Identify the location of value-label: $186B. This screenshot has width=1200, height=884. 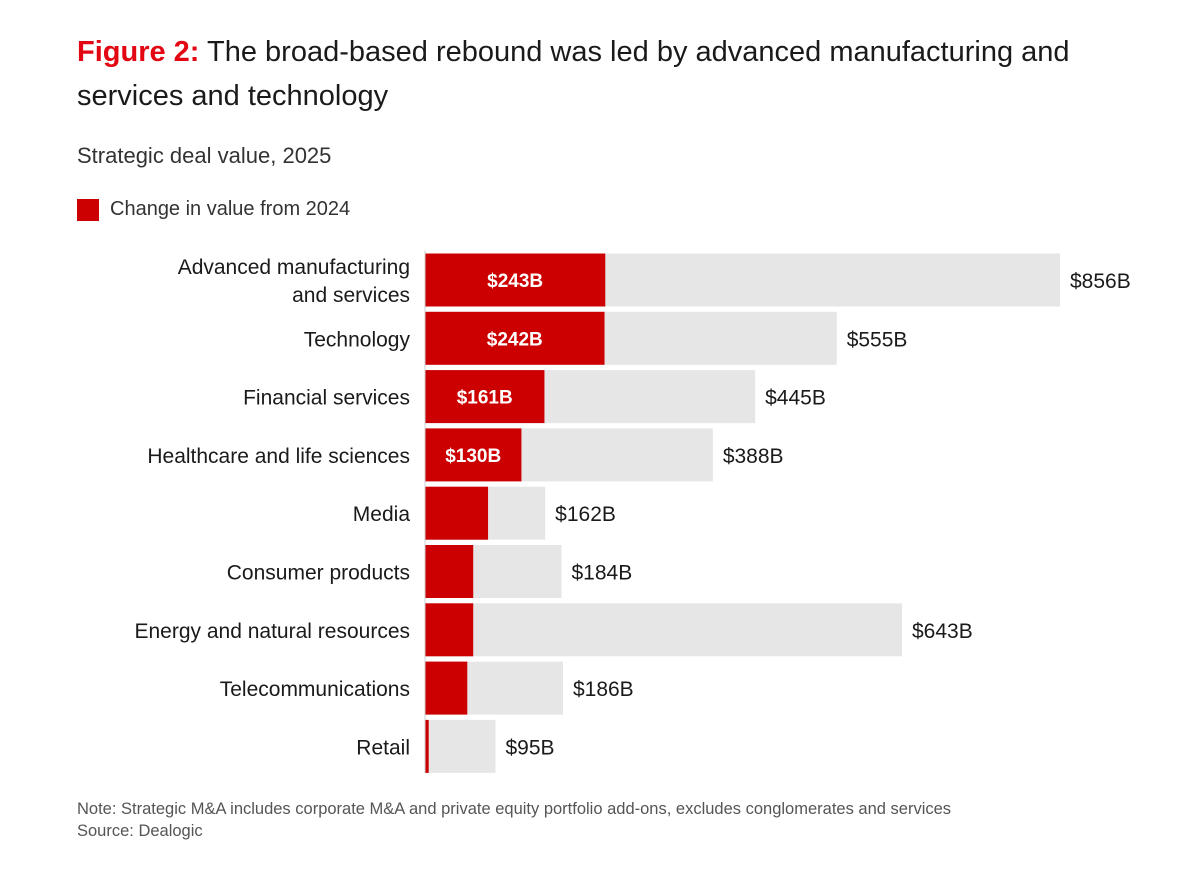
(603, 689).